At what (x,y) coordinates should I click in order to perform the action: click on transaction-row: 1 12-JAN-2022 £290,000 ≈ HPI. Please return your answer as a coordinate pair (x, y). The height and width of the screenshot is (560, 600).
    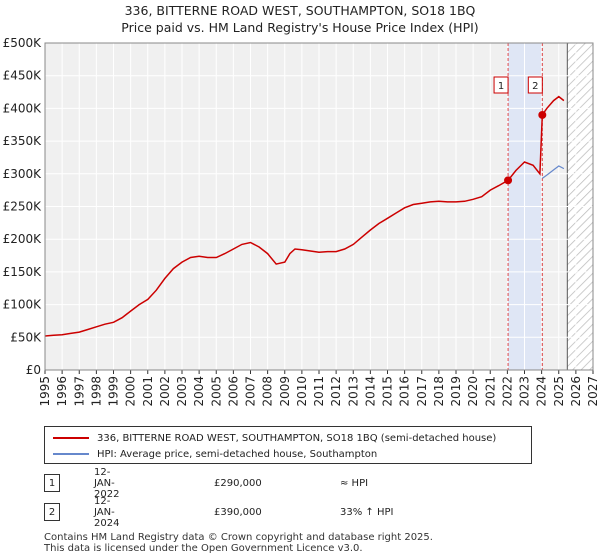
    Looking at the image, I should click on (206, 483).